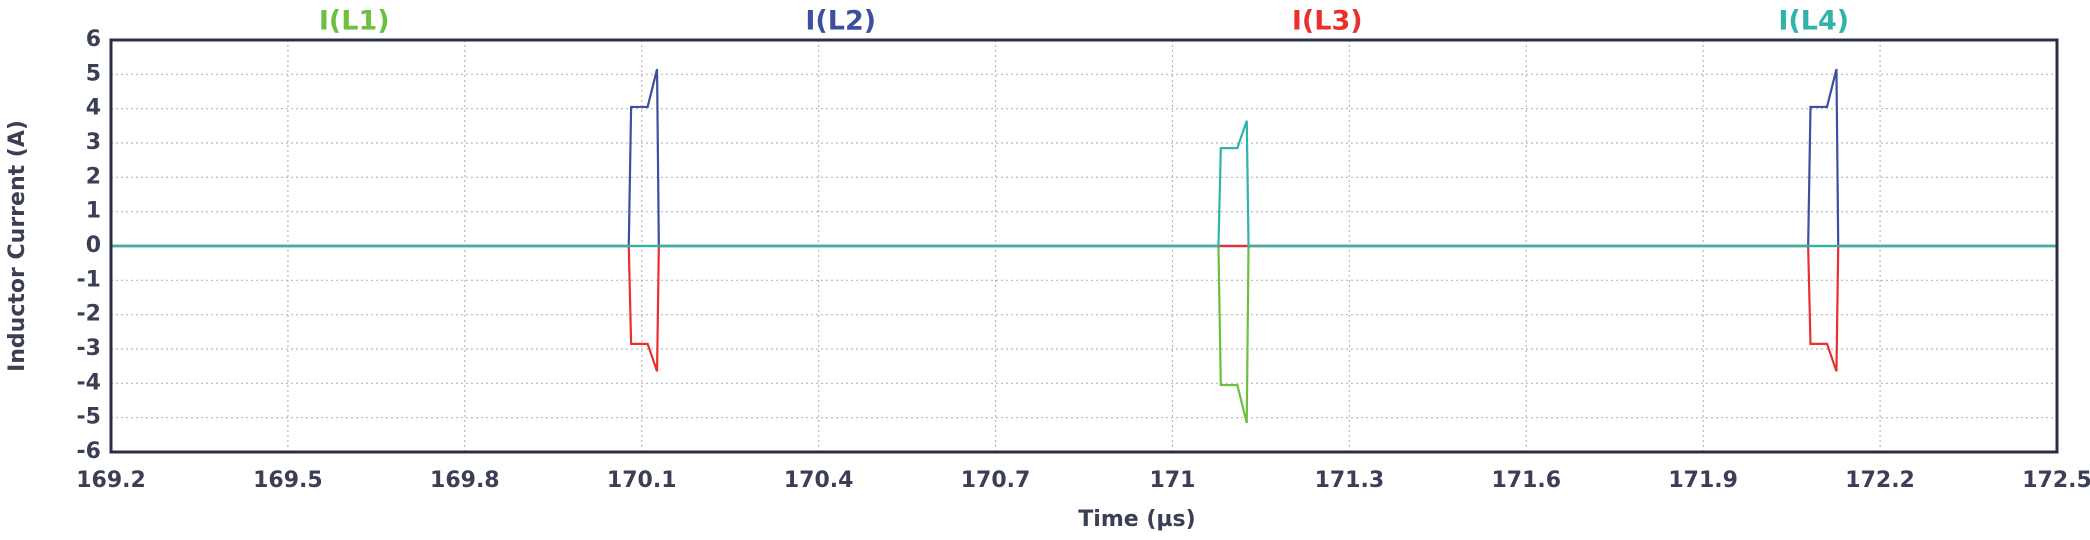 The width and height of the screenshot is (2090, 540). What do you see at coordinates (996, 480) in the screenshot?
I see `x-tick-label: 170.7` at bounding box center [996, 480].